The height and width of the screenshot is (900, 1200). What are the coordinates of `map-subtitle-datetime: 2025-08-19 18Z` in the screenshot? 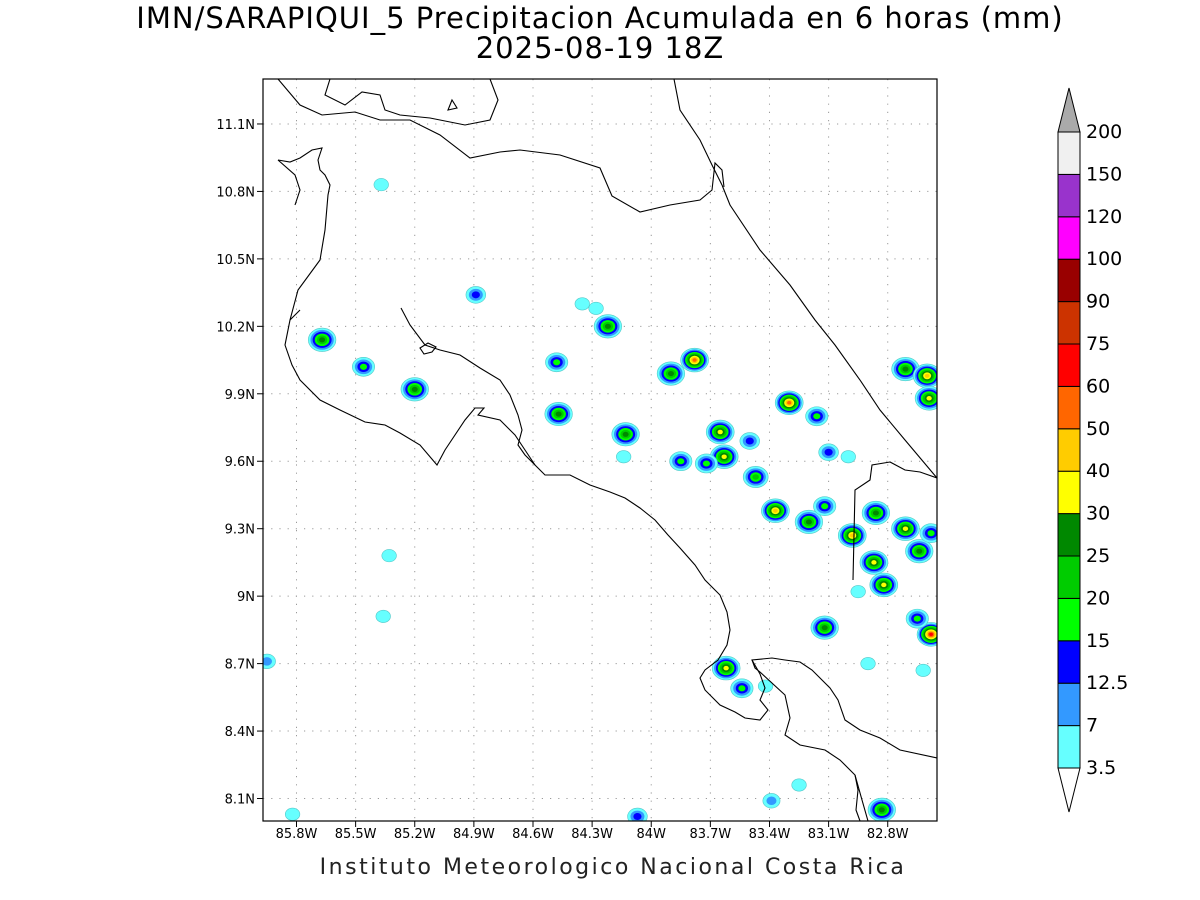 It's located at (600, 48).